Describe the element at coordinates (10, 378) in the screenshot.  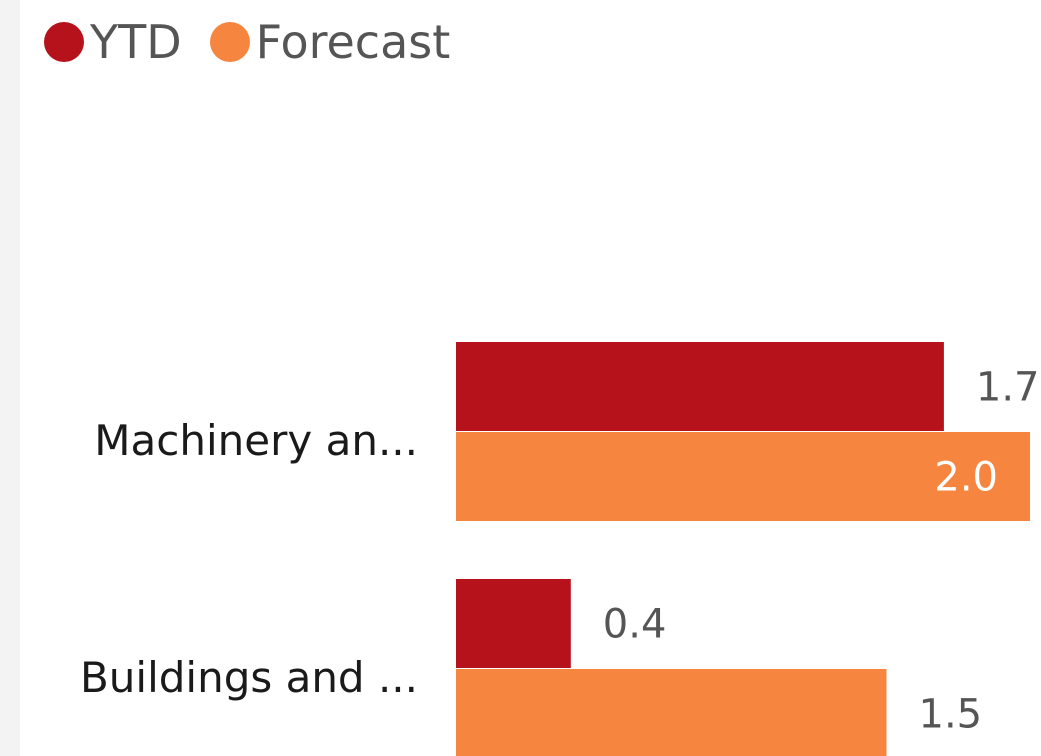
I see `left-panel-strip` at that location.